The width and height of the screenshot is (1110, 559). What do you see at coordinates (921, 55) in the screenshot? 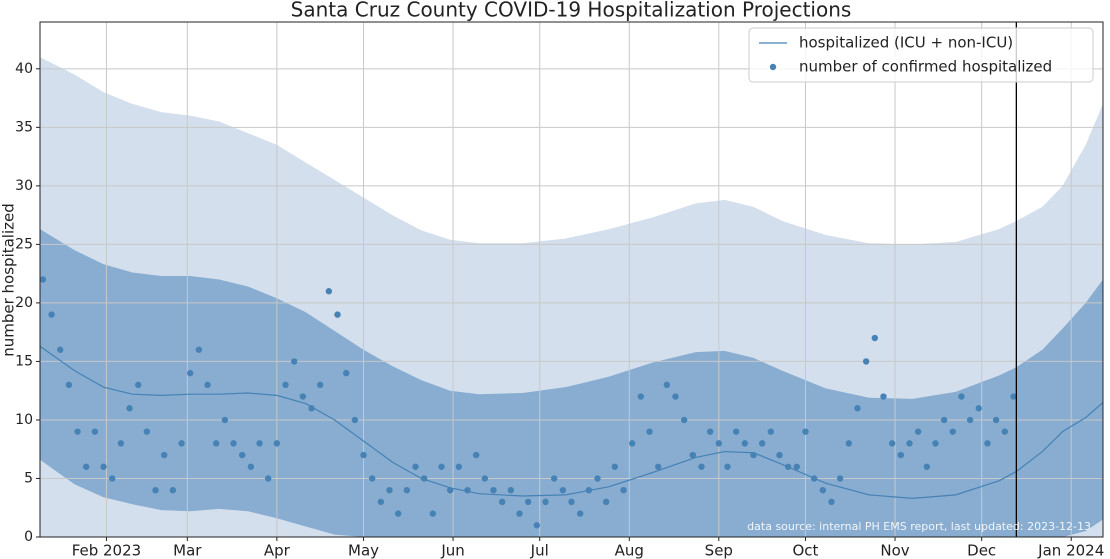
I see `legend-box` at bounding box center [921, 55].